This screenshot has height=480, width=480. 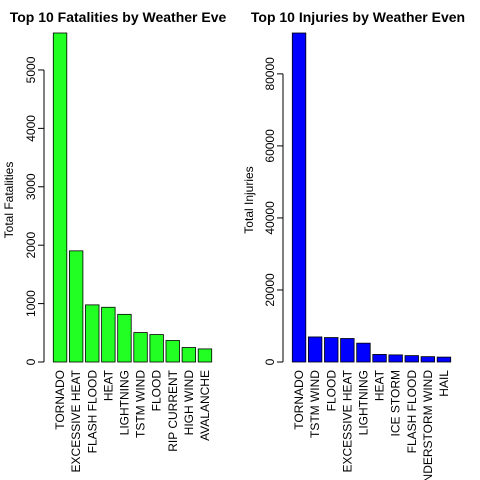 I want to click on fatalities-bar-tornado, so click(x=60, y=197).